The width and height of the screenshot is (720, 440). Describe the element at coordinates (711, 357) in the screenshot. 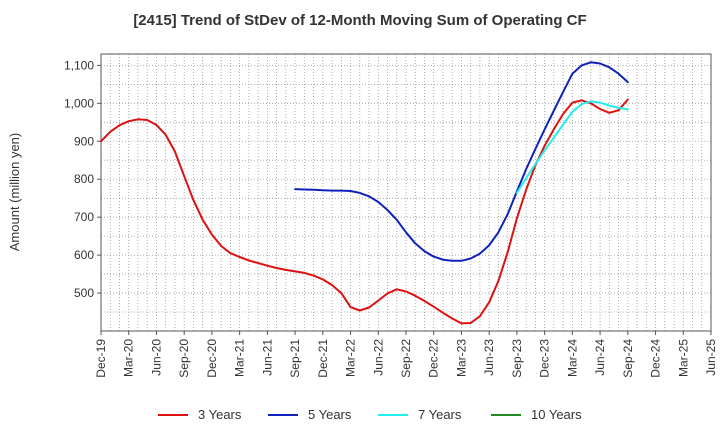

I see `x-tick-label: Jun-25` at that location.